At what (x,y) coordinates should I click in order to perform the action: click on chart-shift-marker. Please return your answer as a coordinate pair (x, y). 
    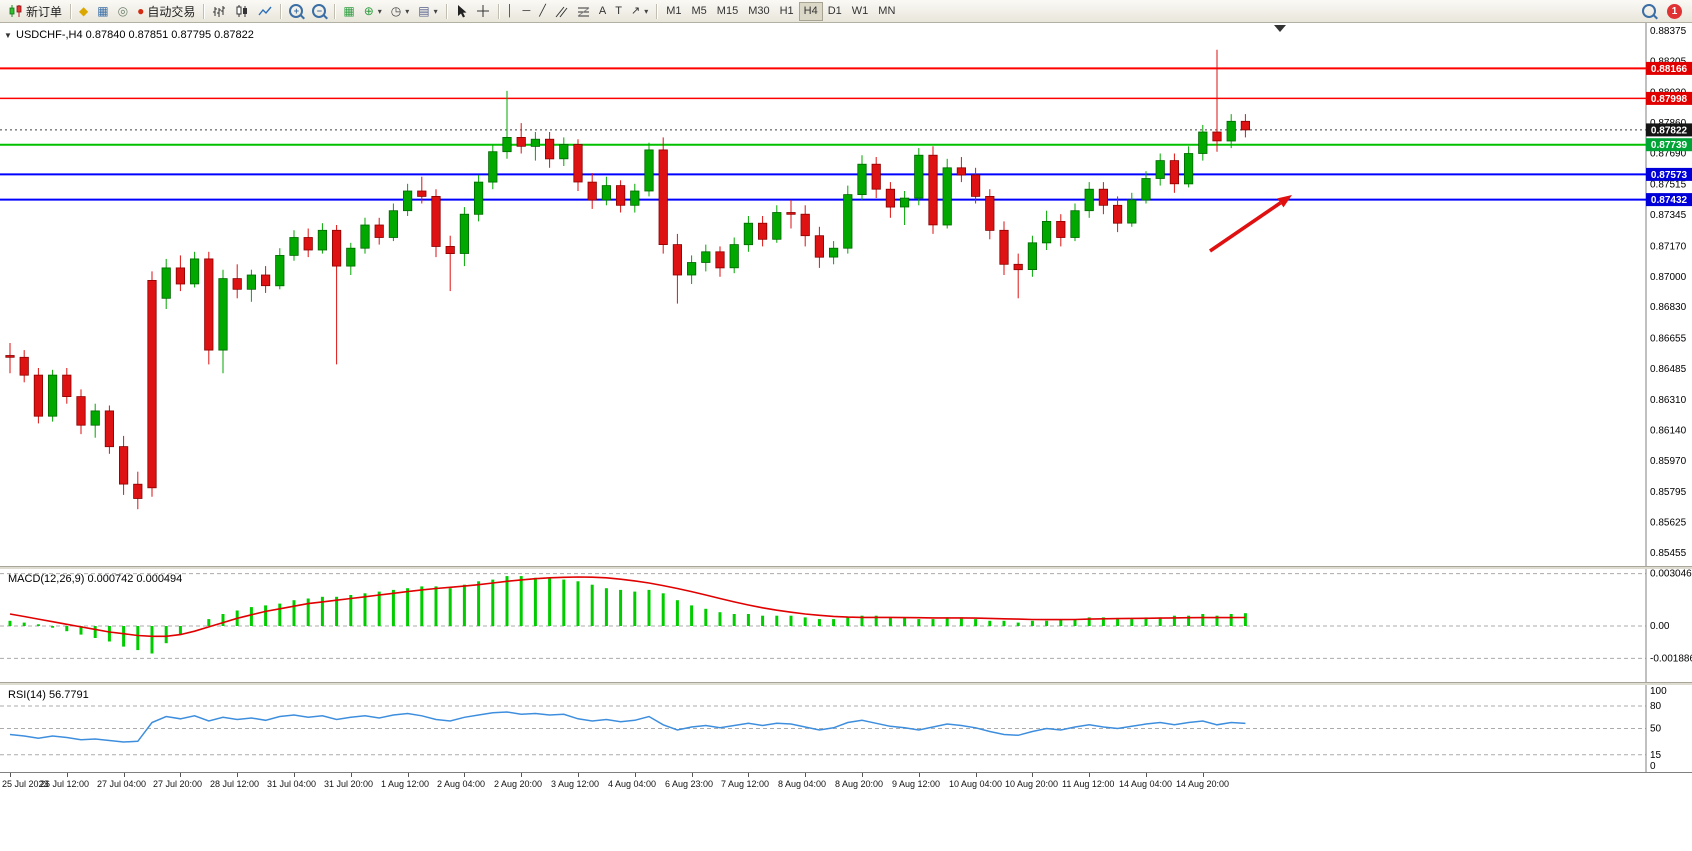
    Looking at the image, I should click on (1280, 28).